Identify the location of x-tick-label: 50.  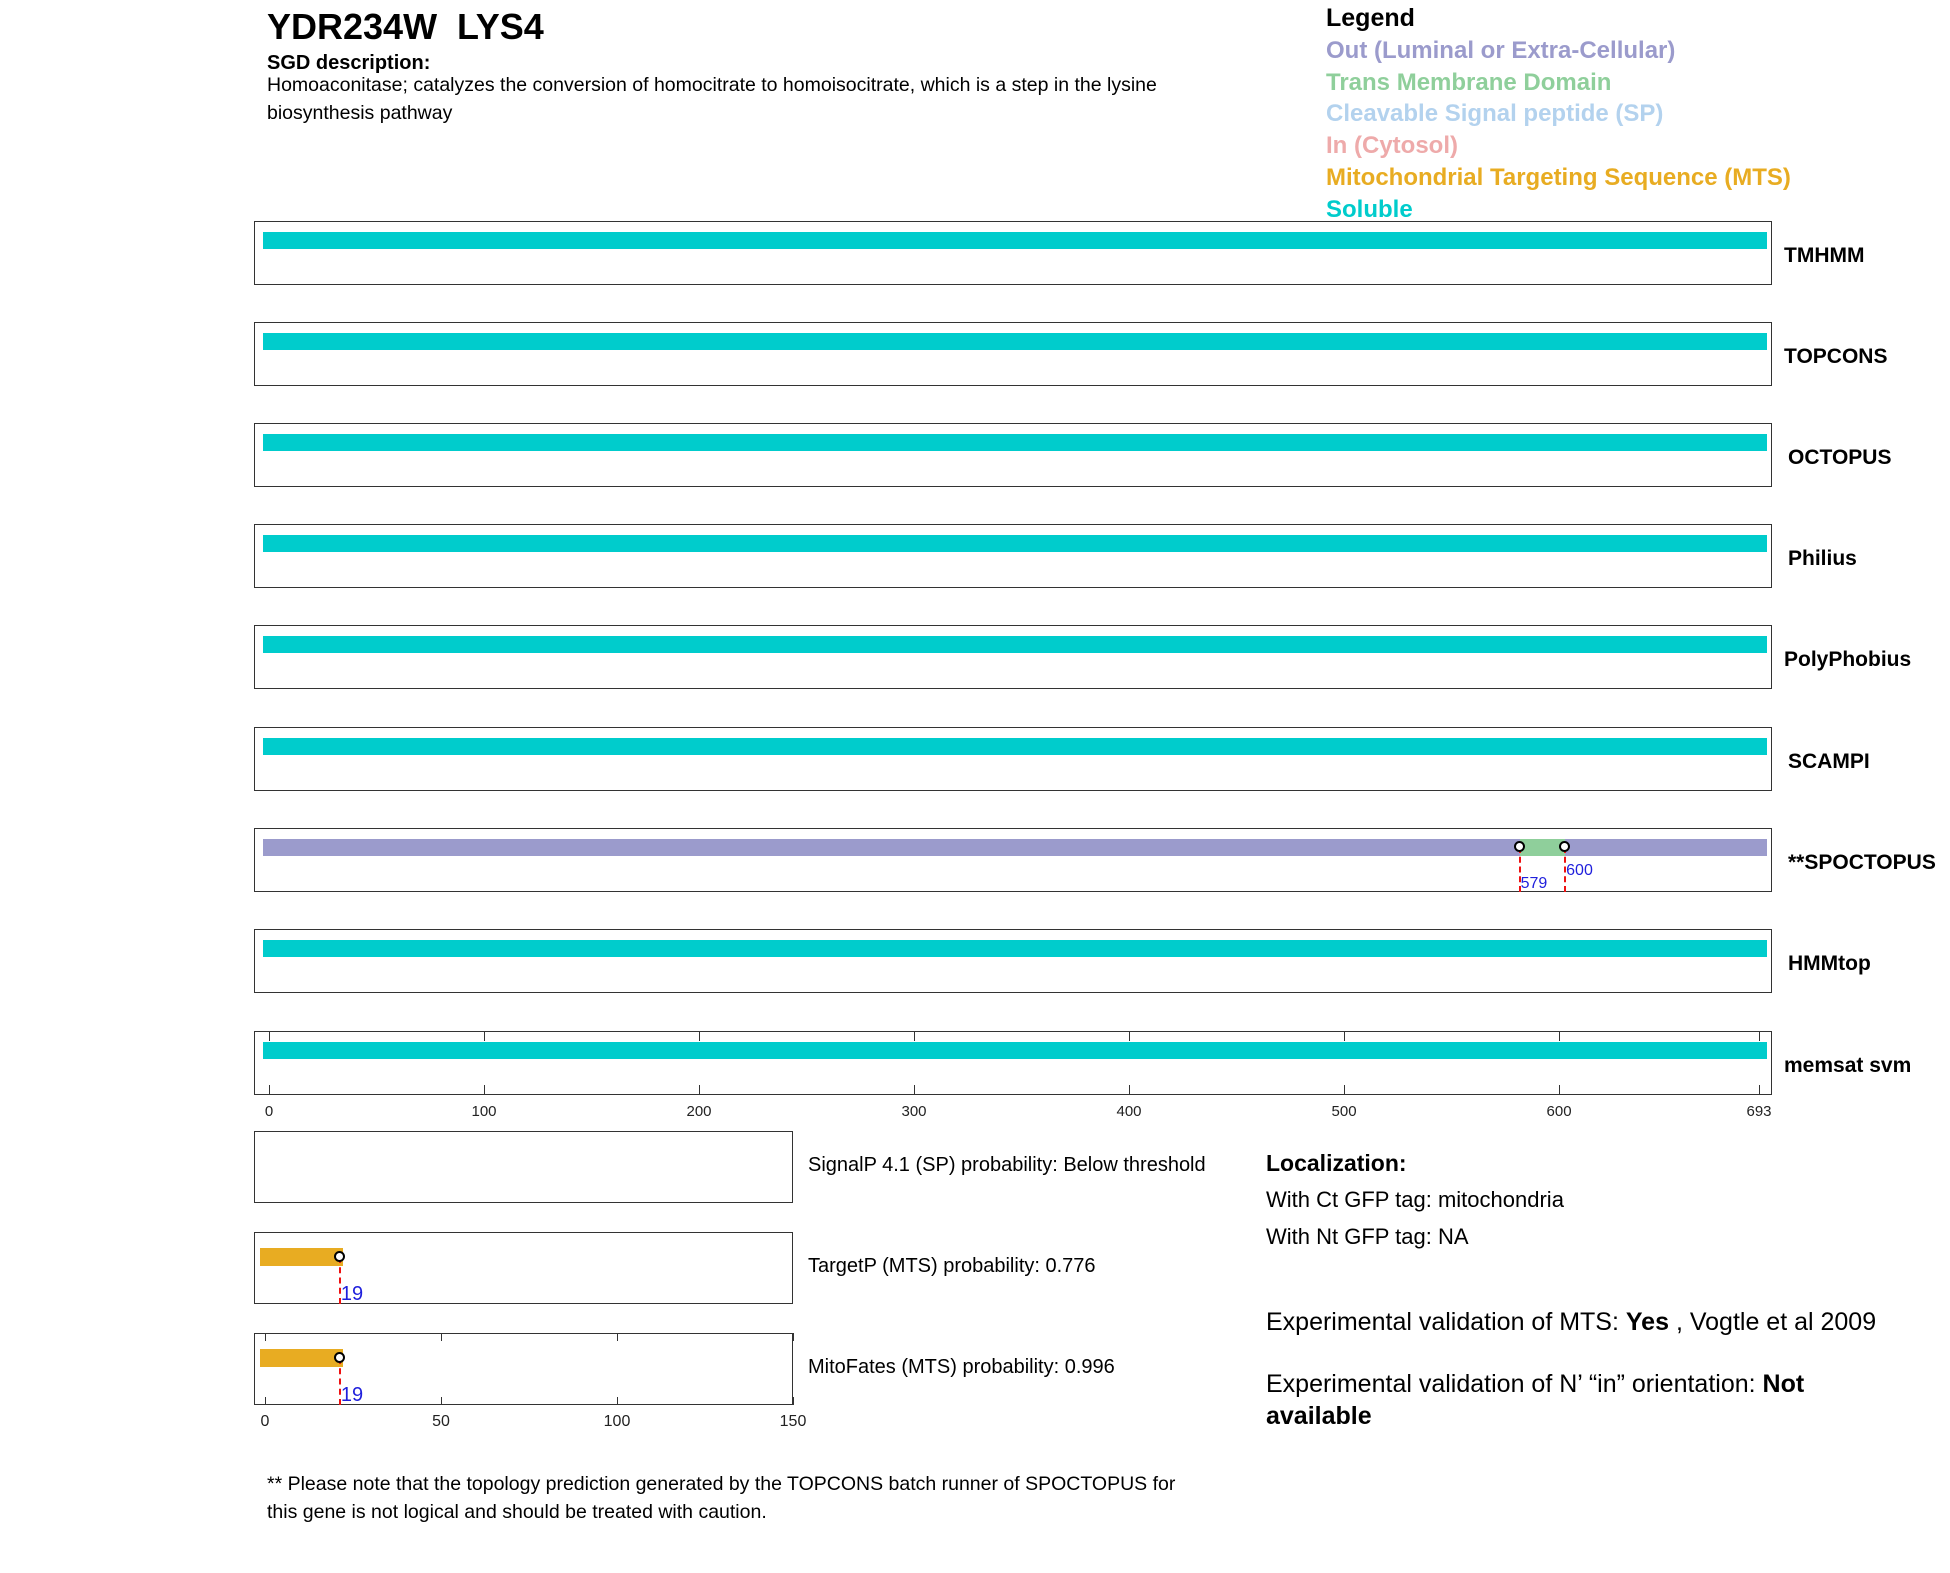
(441, 1421).